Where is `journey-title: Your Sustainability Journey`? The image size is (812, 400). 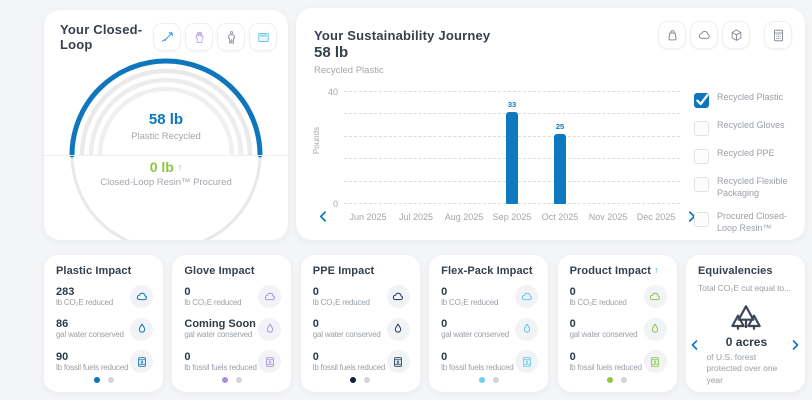
journey-title: Your Sustainability Journey is located at coordinates (402, 35).